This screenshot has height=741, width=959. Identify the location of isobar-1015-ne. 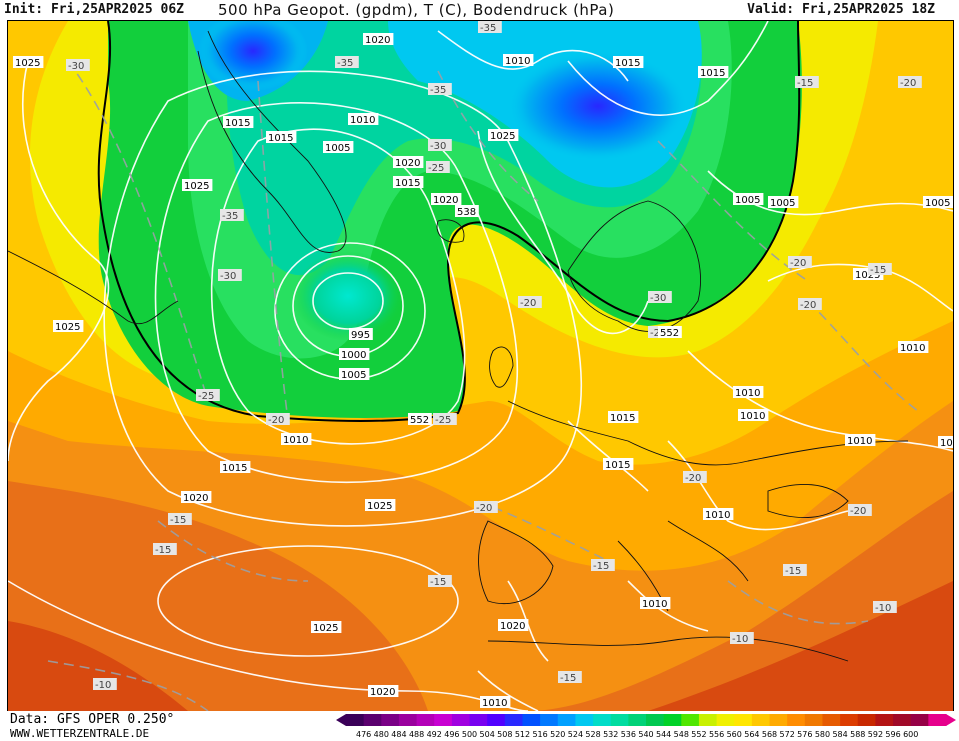
(668, 68).